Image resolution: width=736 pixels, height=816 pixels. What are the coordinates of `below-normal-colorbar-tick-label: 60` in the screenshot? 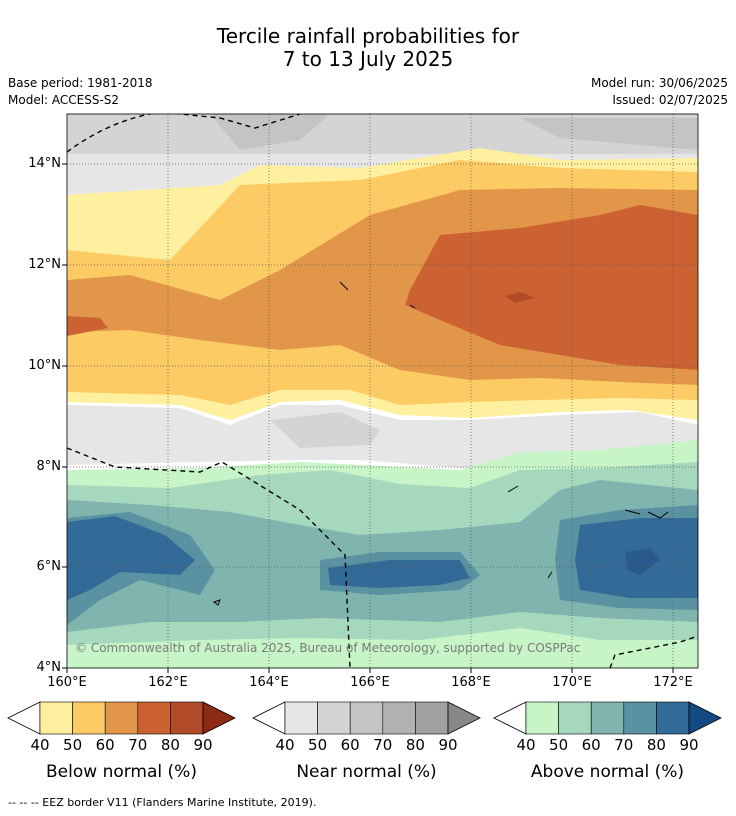 It's located at (105, 745).